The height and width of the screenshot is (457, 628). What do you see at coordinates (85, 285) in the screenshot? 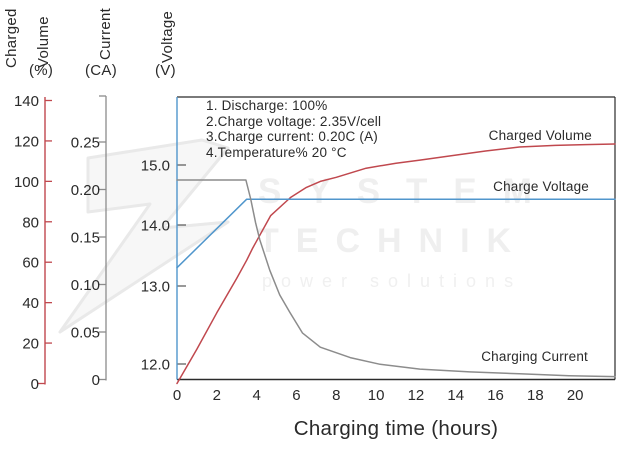
I see `current-tick-label: 0.10` at bounding box center [85, 285].